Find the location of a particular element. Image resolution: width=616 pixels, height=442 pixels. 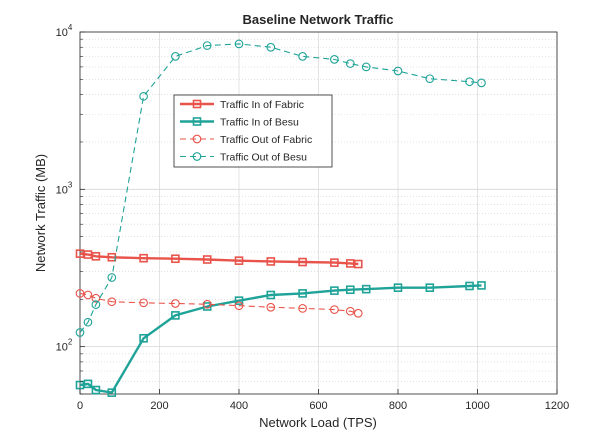

y-tick-label: 10³ is located at coordinates (64, 188).